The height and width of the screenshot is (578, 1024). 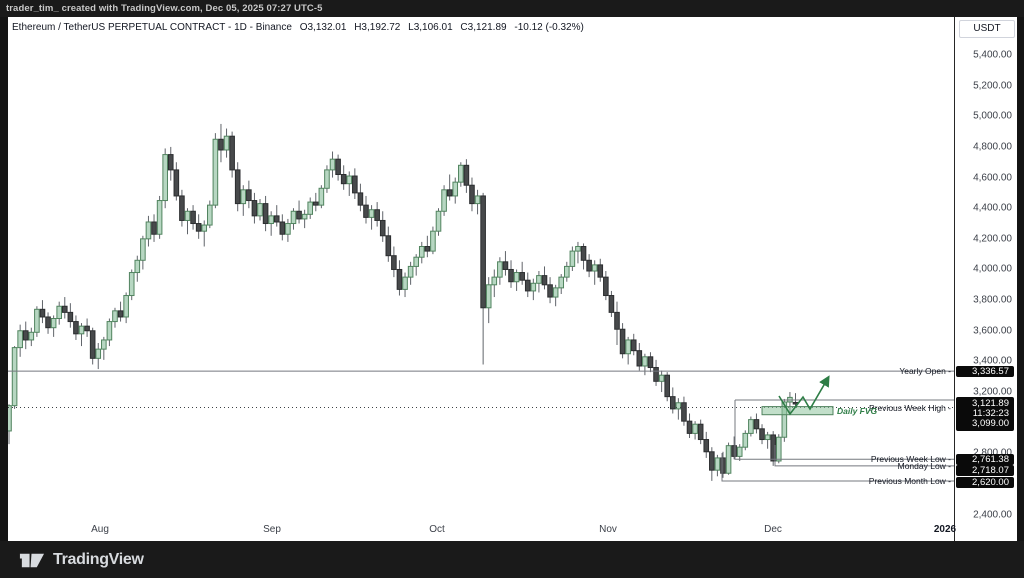 What do you see at coordinates (98, 559) in the screenshot?
I see `tradingview-wordmark: TradingView` at bounding box center [98, 559].